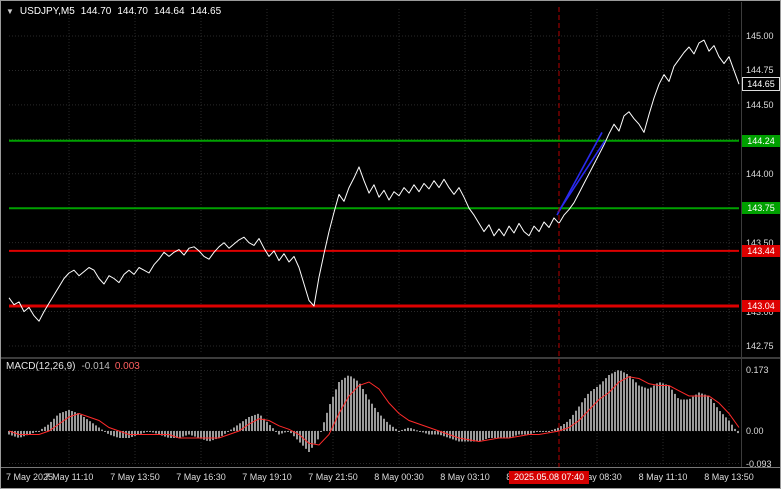 The height and width of the screenshot is (489, 781). Describe the element at coordinates (549, 477) in the screenshot. I see `vline-time-tag: 2025.05.08 07:40` at that location.